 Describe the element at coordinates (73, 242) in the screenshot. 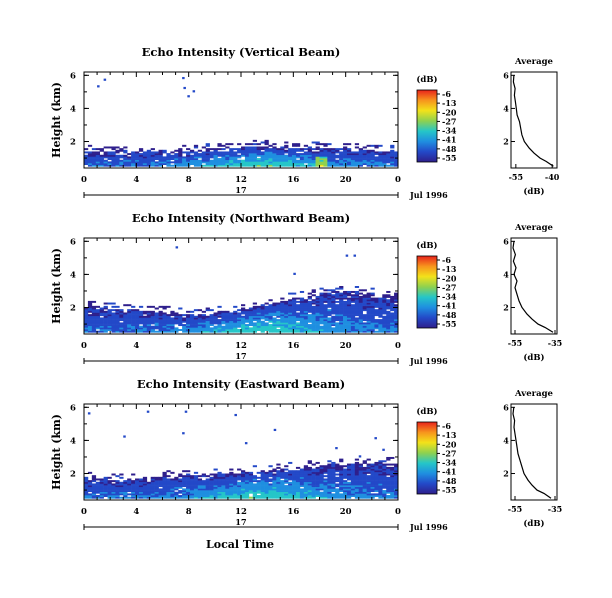

I see `y-tick-label: 6` at that location.